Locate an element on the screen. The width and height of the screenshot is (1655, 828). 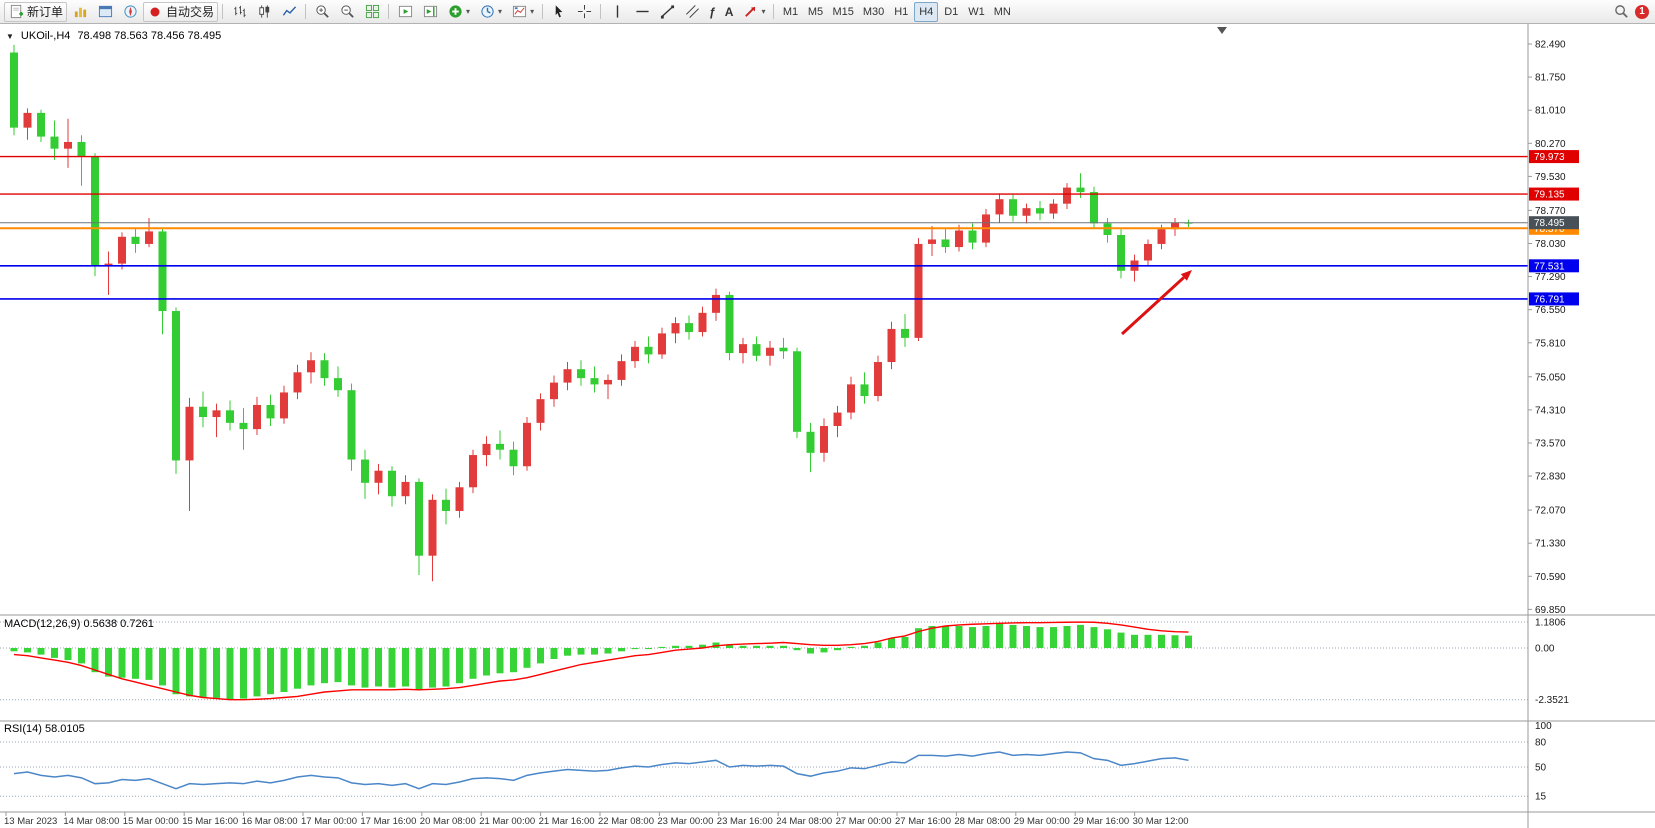
channel-tool-button is located at coordinates (692, 12).